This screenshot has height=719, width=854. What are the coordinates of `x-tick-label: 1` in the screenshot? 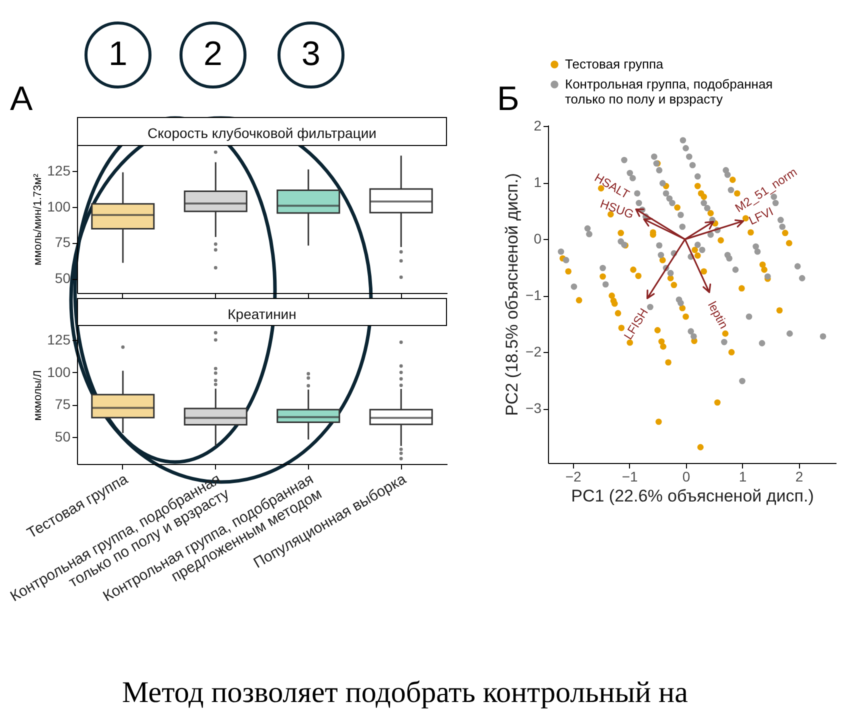 It's located at (742, 476).